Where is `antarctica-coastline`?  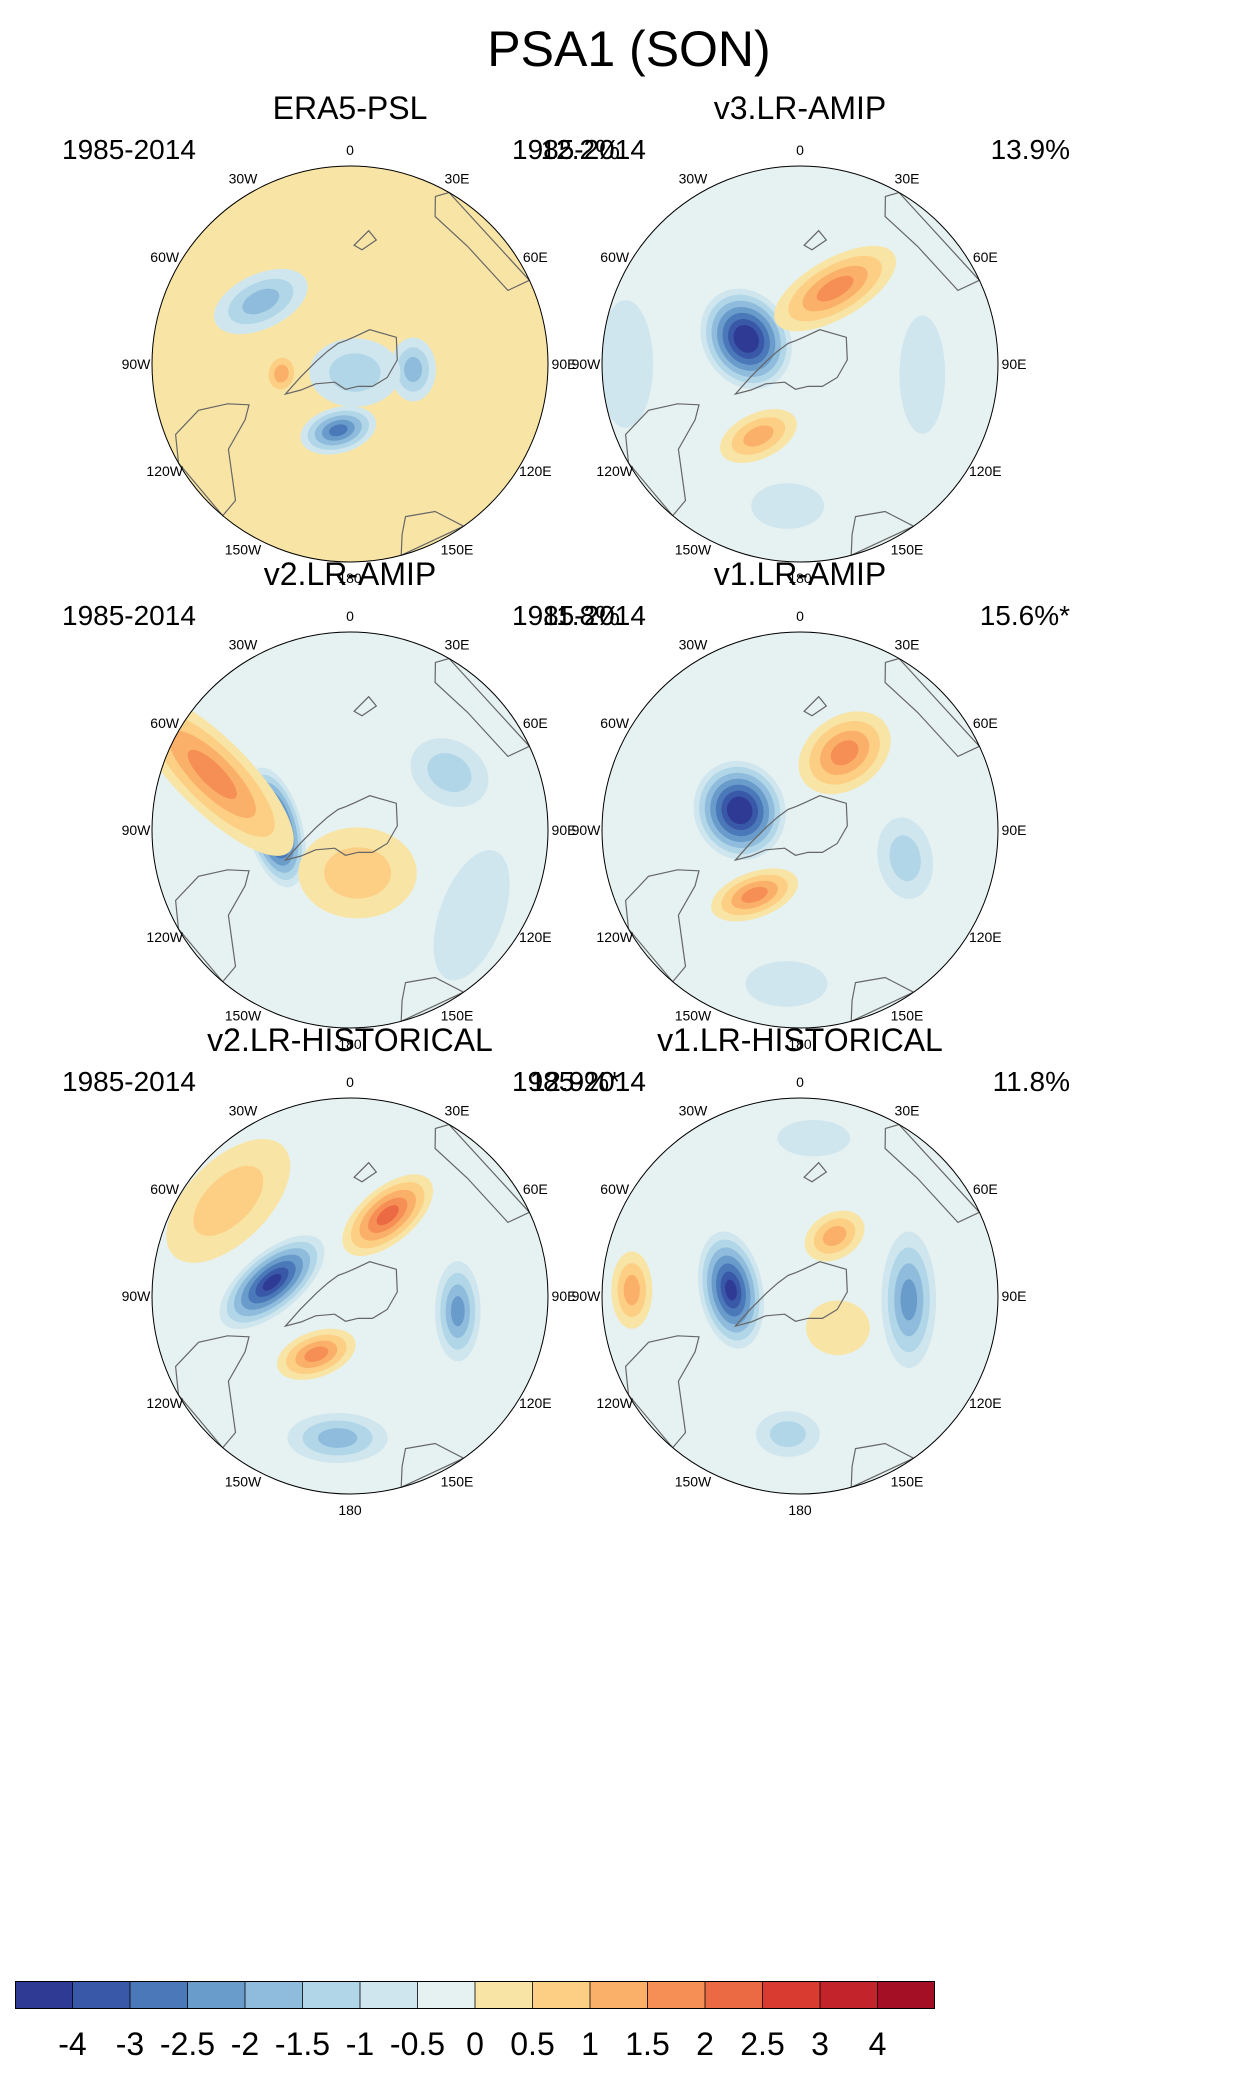 antarctica-coastline is located at coordinates (790, 1294).